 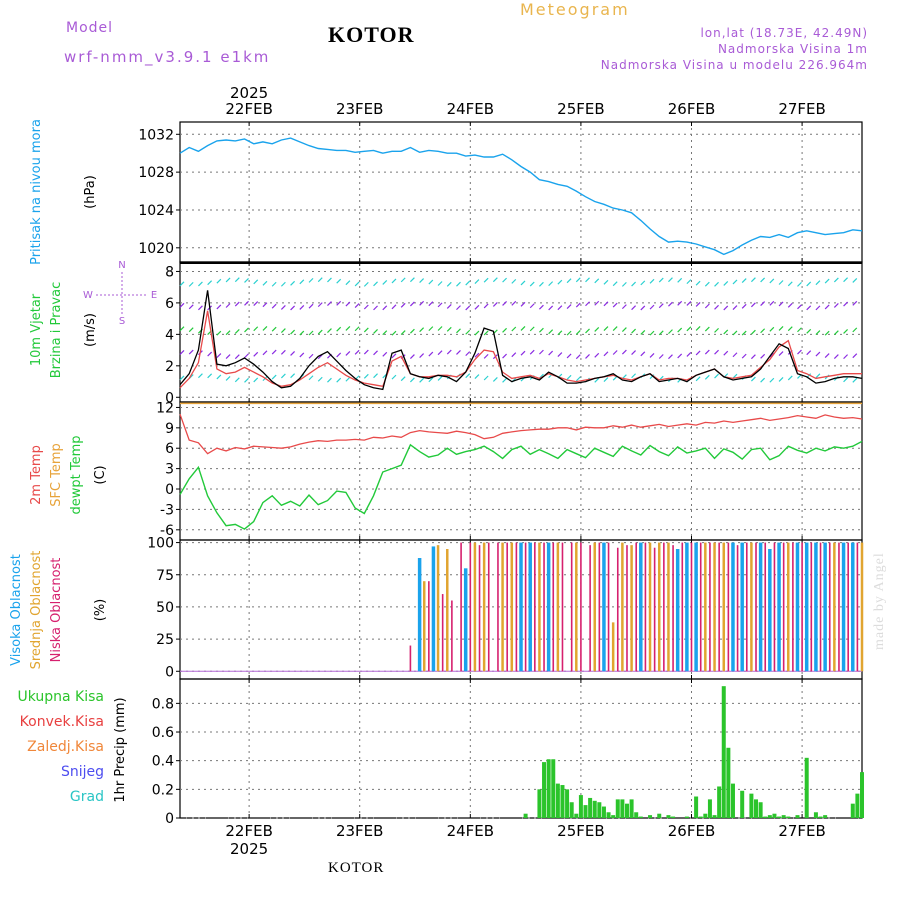 I want to click on model-label: Model, so click(x=90, y=28).